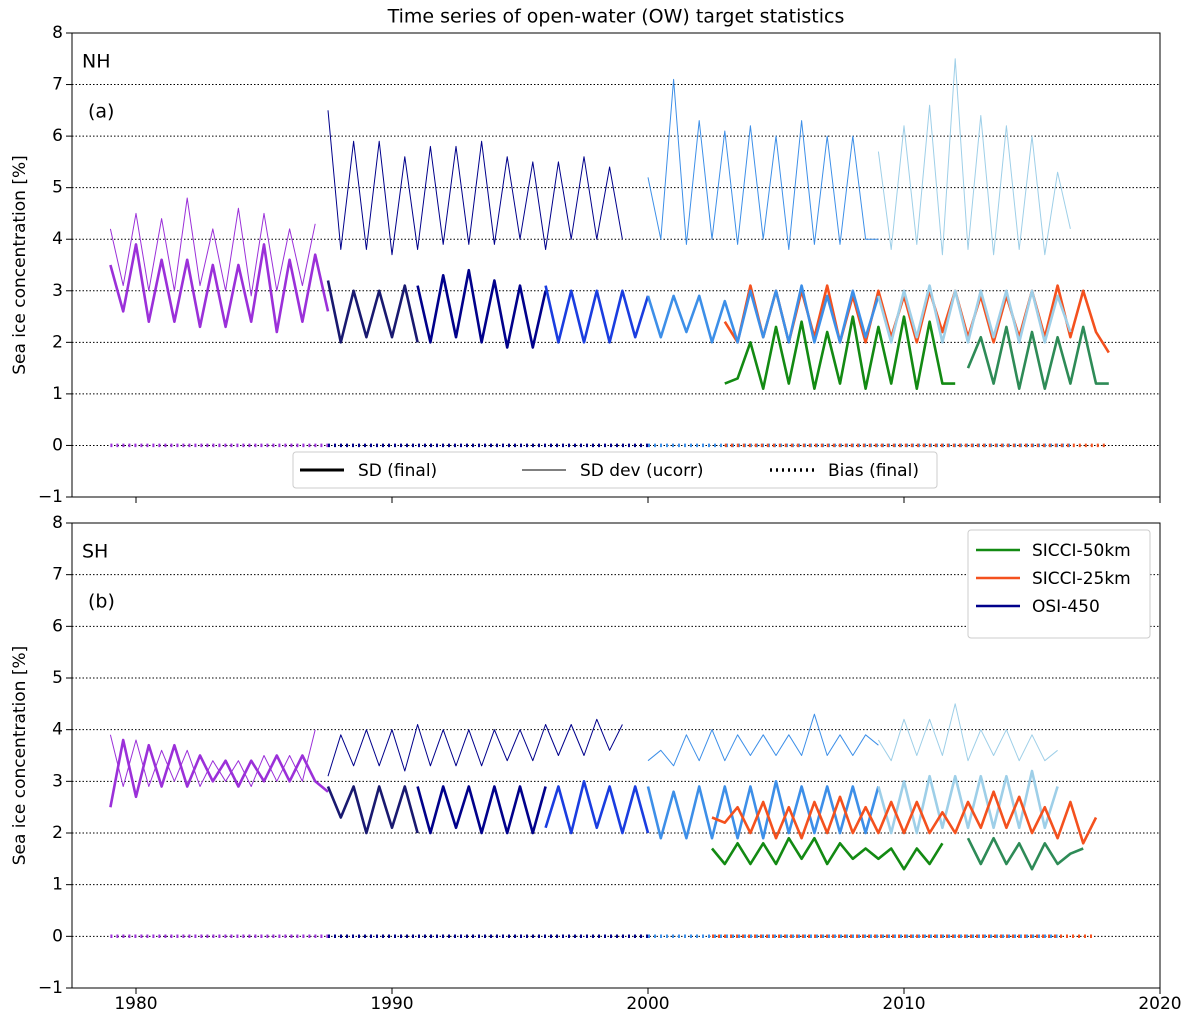  What do you see at coordinates (903, 1004) in the screenshot?
I see `x-tick-label: 2010` at bounding box center [903, 1004].